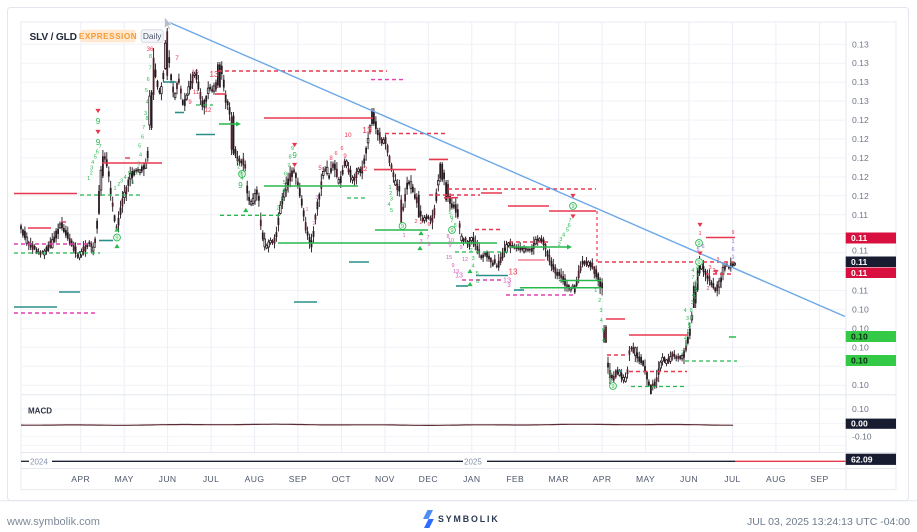  I want to click on svg-text: Daily, so click(152, 36).